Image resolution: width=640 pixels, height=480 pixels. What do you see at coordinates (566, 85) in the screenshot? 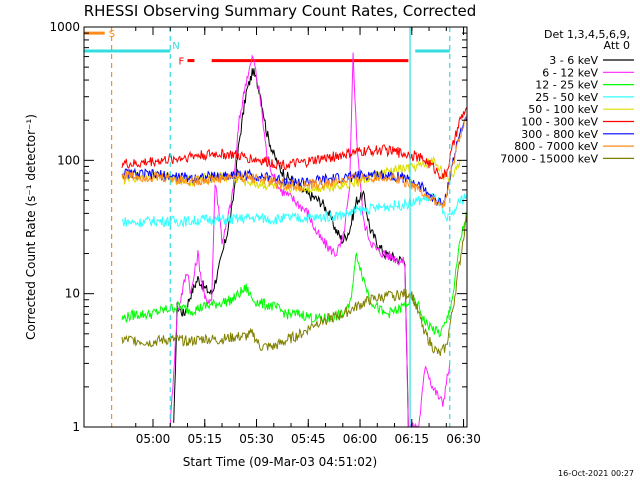
I see `legend-entry: 12 - 25 keV` at bounding box center [566, 85].